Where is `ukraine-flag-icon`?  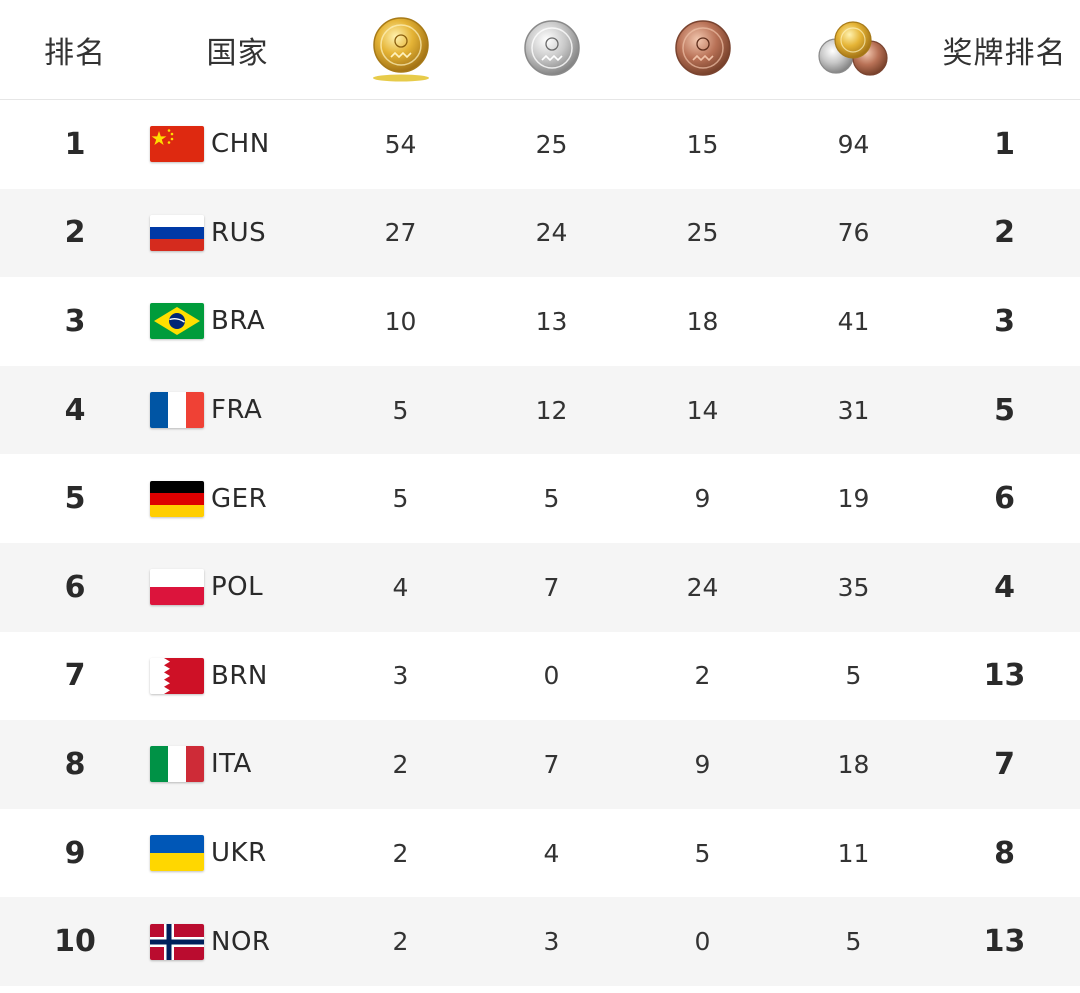 ukraine-flag-icon is located at coordinates (177, 853).